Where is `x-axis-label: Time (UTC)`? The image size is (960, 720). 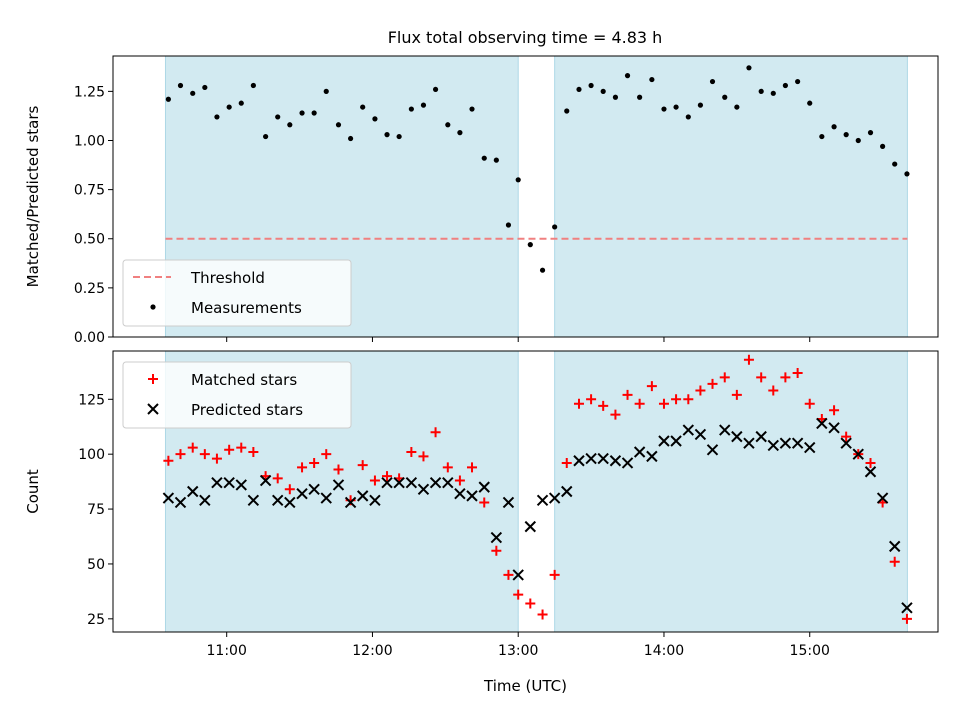 x-axis-label: Time (UTC) is located at coordinates (525, 686).